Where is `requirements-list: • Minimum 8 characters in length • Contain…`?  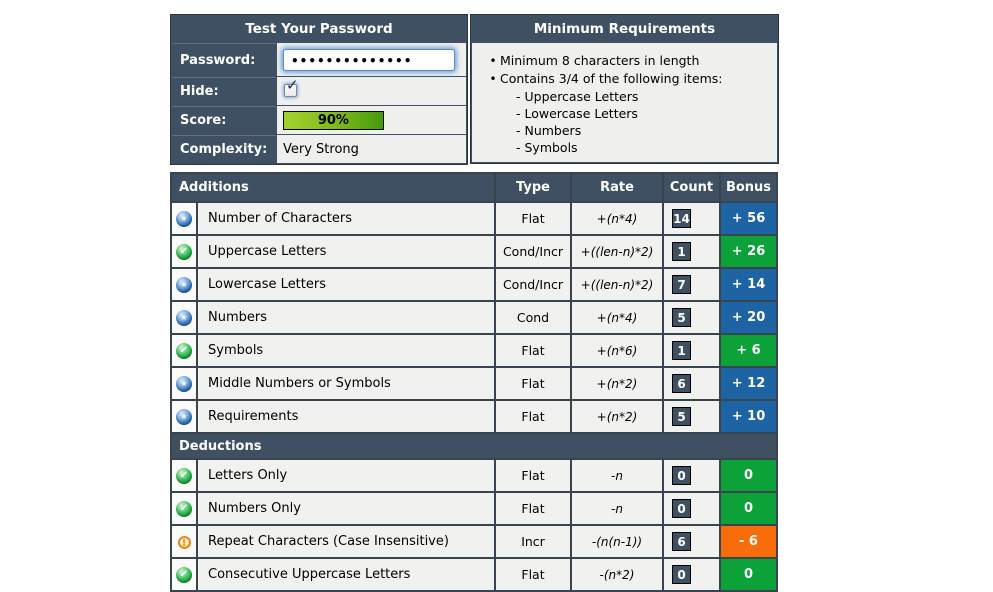 requirements-list: • Minimum 8 characters in length • Contain… is located at coordinates (624, 102).